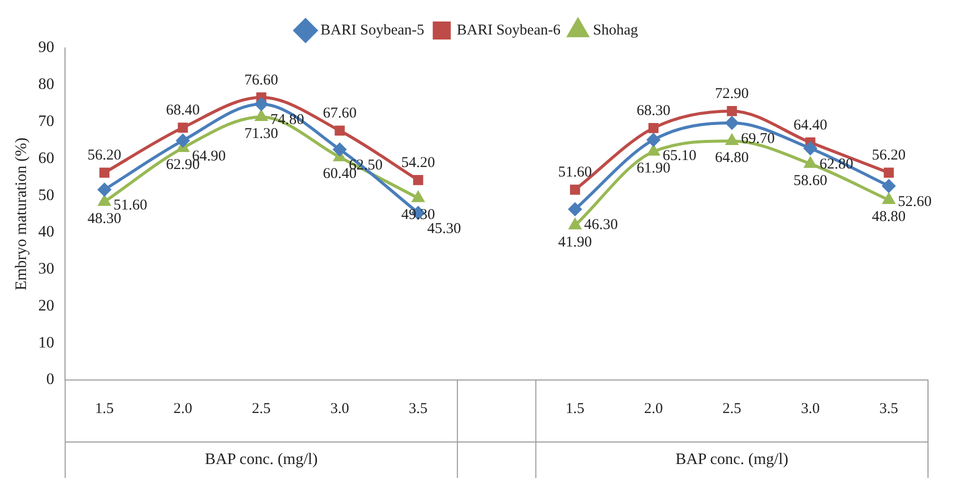 The image size is (961, 489). What do you see at coordinates (810, 180) in the screenshot?
I see `data-label: 58.60` at bounding box center [810, 180].